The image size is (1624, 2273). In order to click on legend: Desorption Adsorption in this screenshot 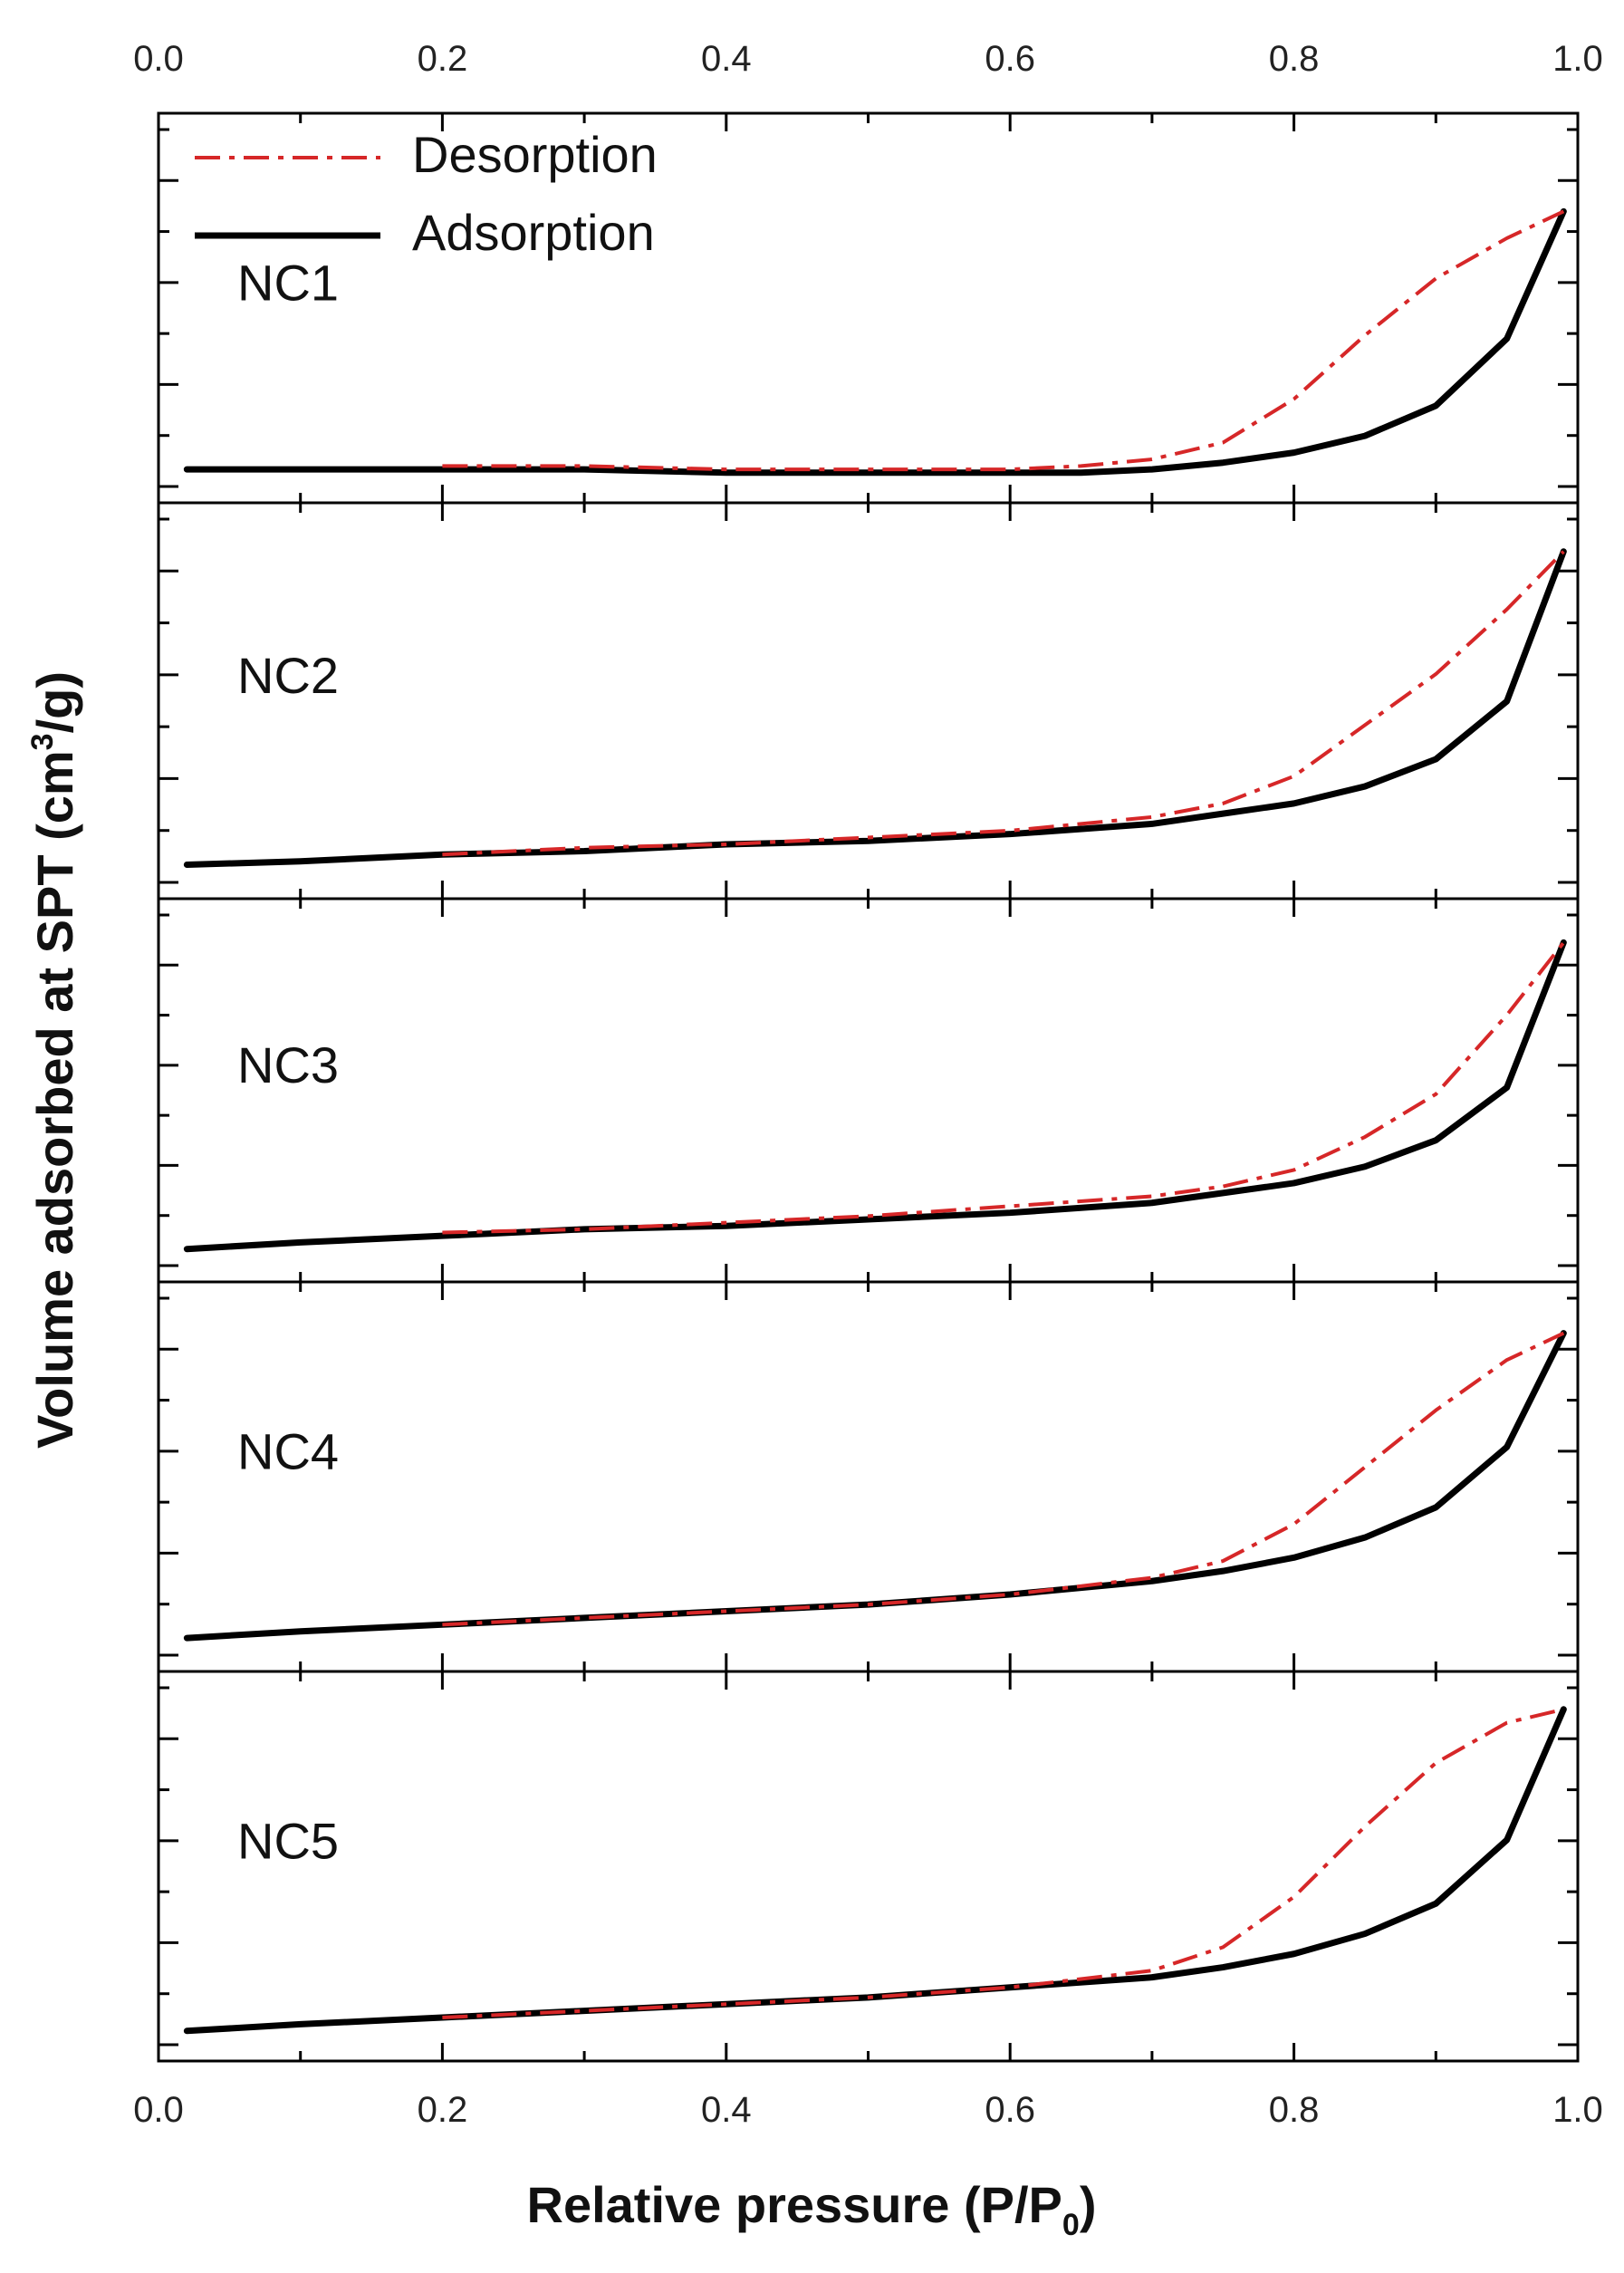, I will do `click(426, 193)`.